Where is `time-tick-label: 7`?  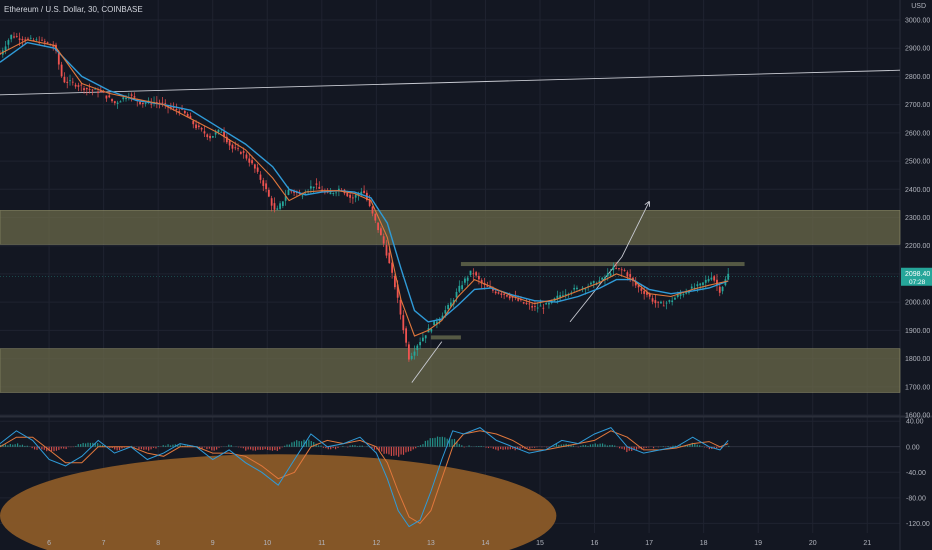
time-tick-label: 7 is located at coordinates (104, 543).